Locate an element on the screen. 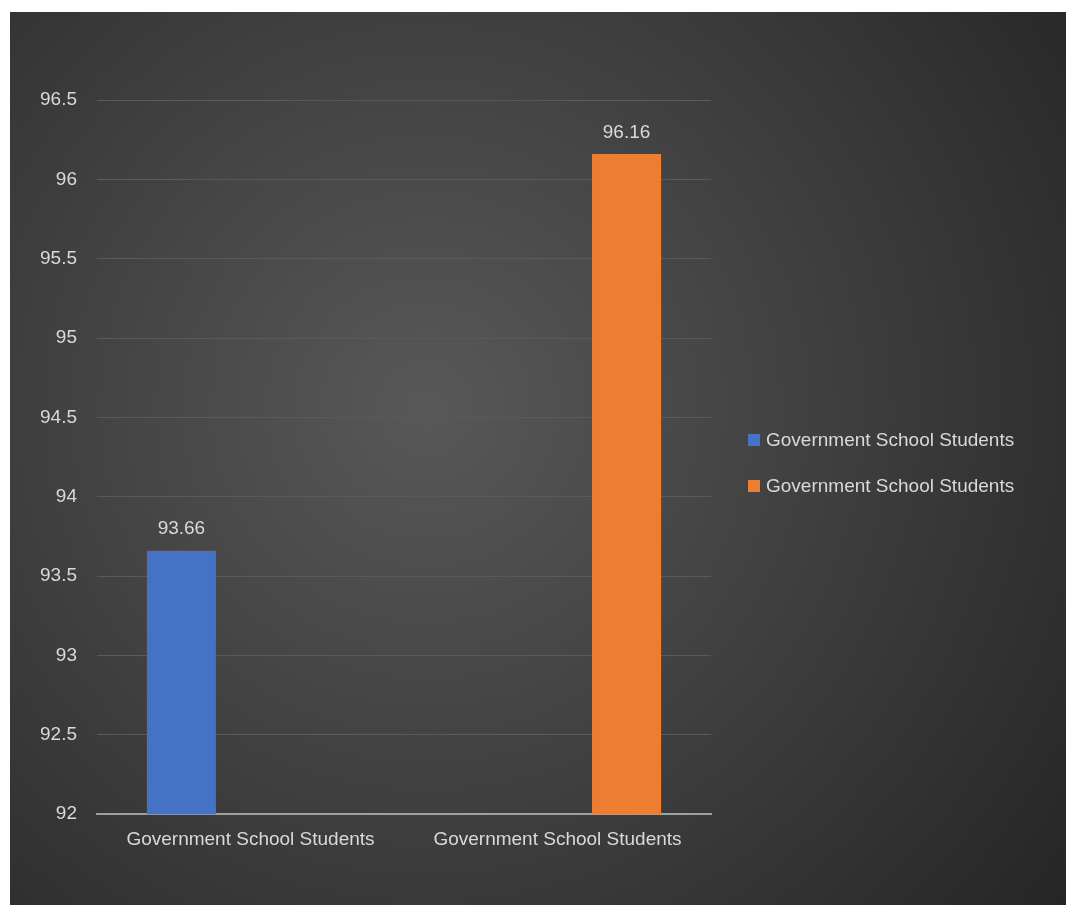 This screenshot has height=905, width=1066. y-tick-label: 96.5 is located at coordinates (58, 99).